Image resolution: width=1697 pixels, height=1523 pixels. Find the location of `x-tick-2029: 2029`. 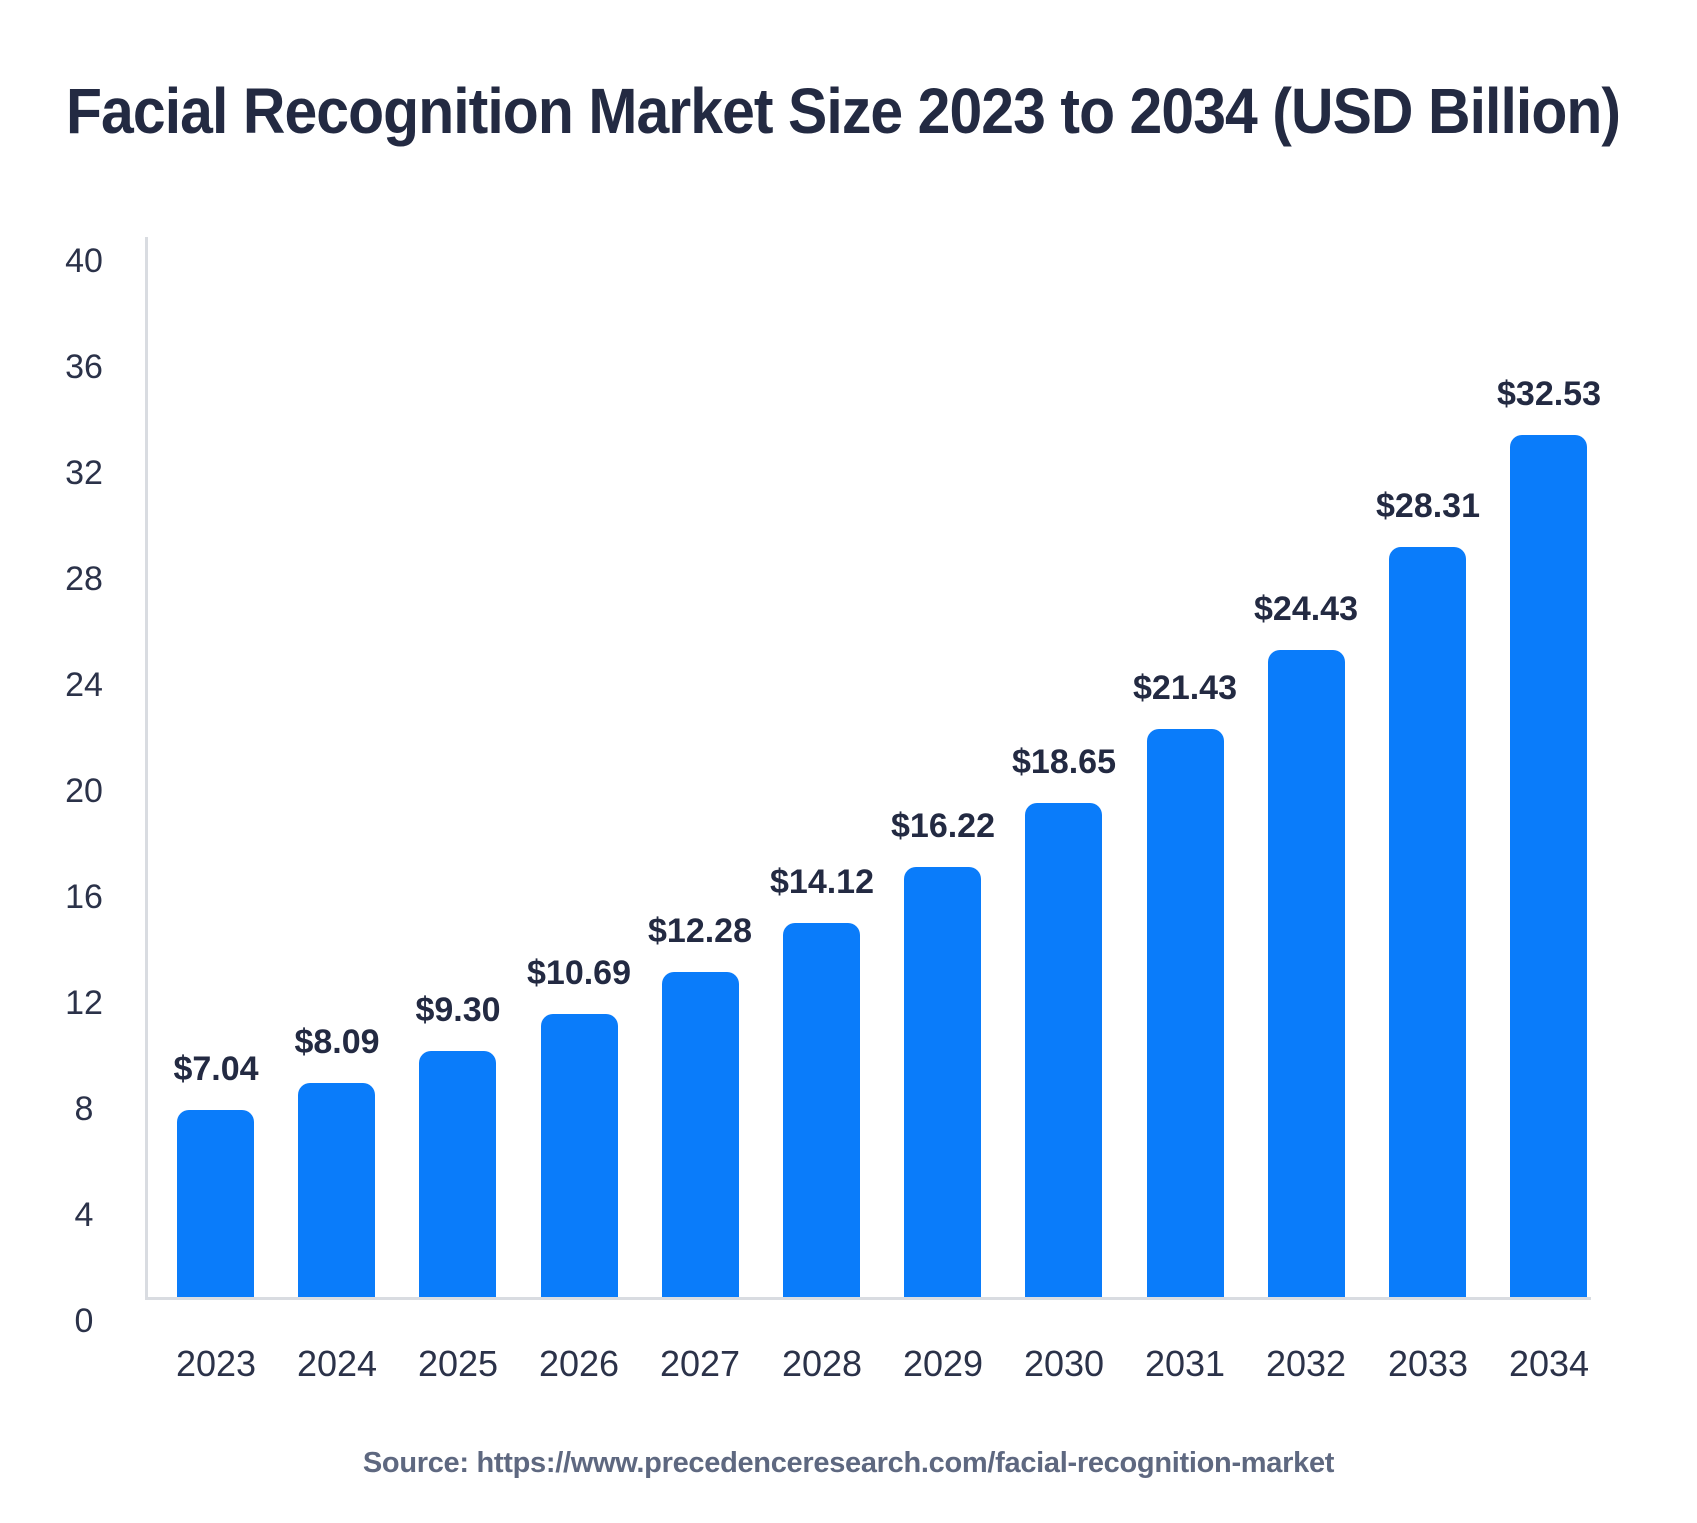

x-tick-2029: 2029 is located at coordinates (943, 1363).